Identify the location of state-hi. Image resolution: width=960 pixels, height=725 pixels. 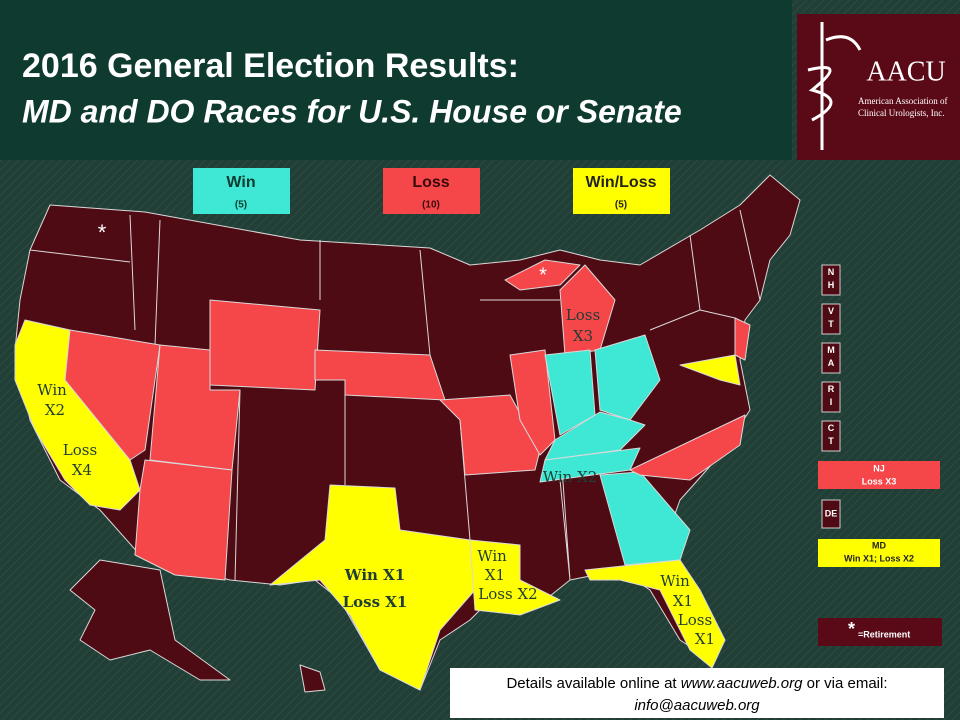
(312, 678).